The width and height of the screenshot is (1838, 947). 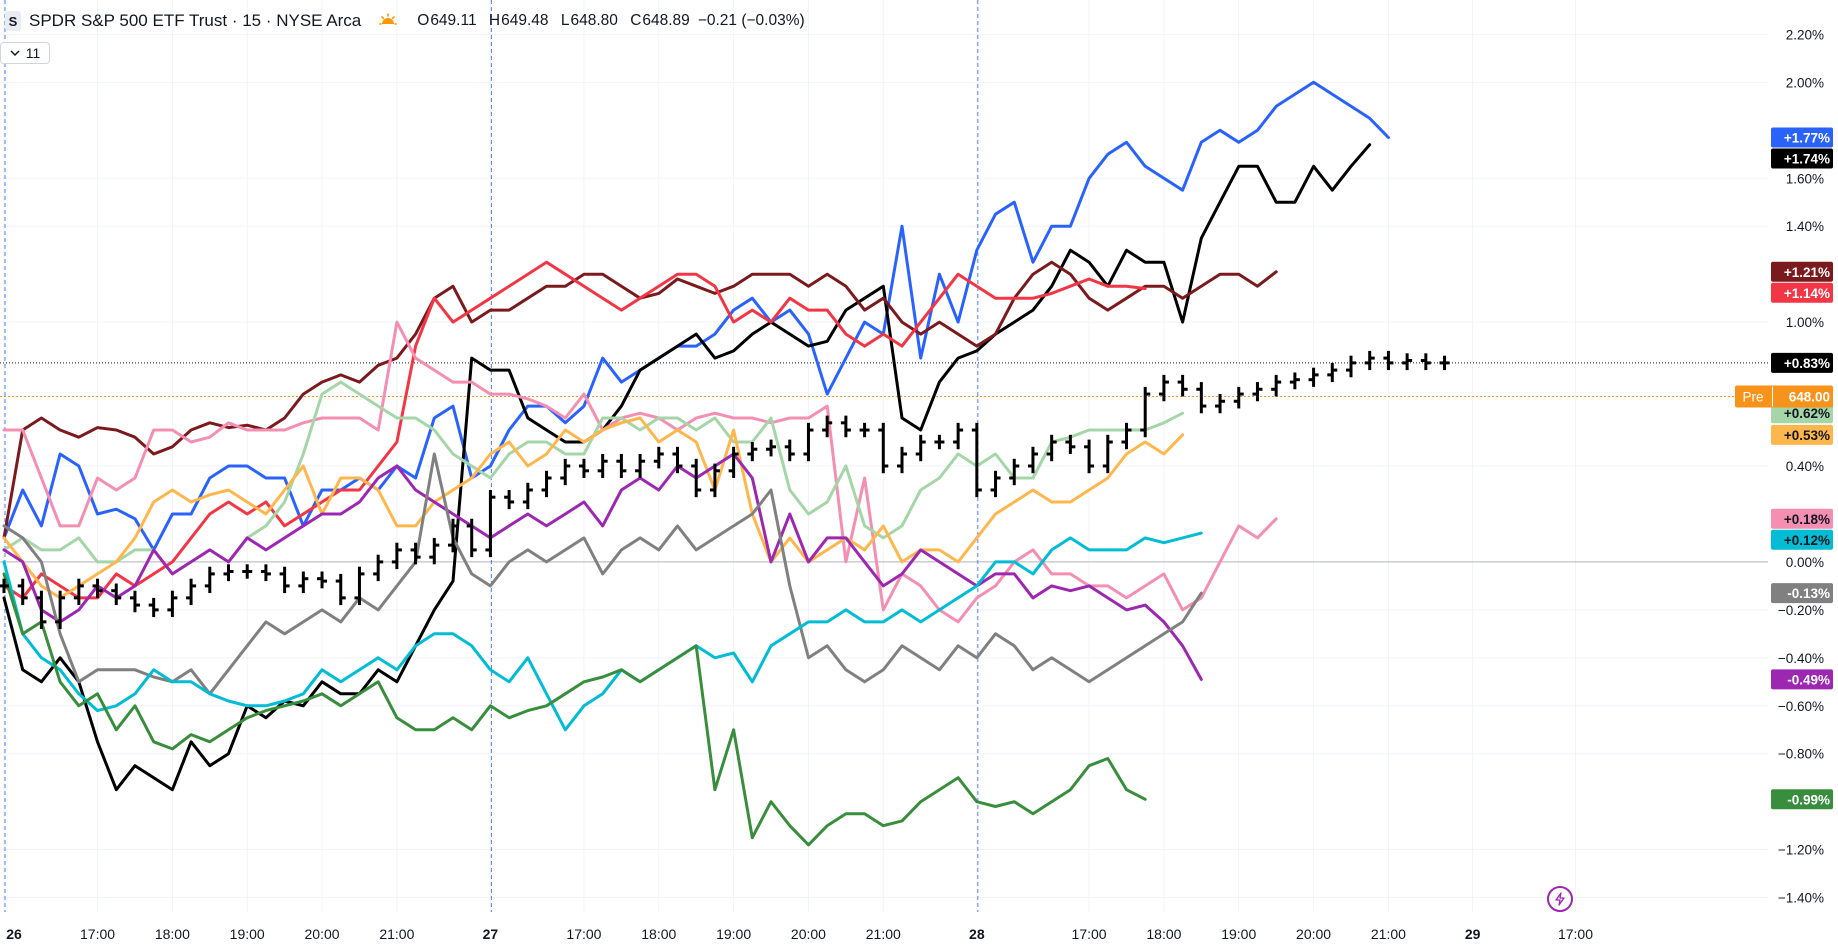 What do you see at coordinates (1805, 322) in the screenshot?
I see `y-axis-tick-label: 1.00%` at bounding box center [1805, 322].